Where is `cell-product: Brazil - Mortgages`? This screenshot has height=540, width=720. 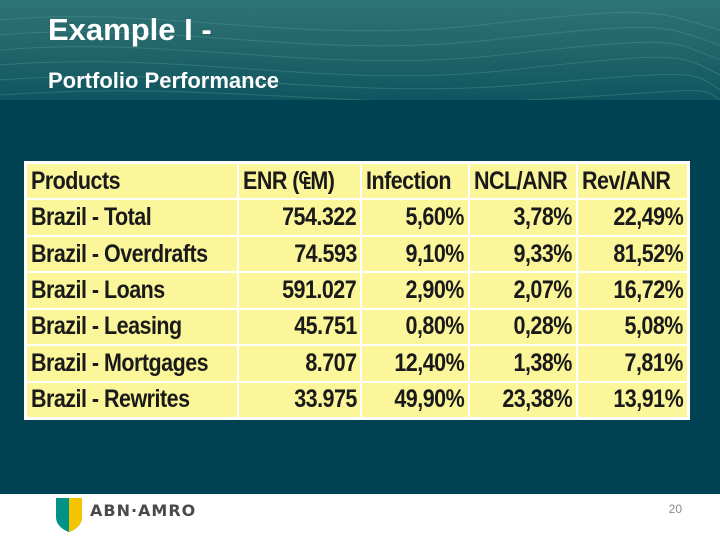
cell-product: Brazil - Mortgages is located at coordinates (132, 363).